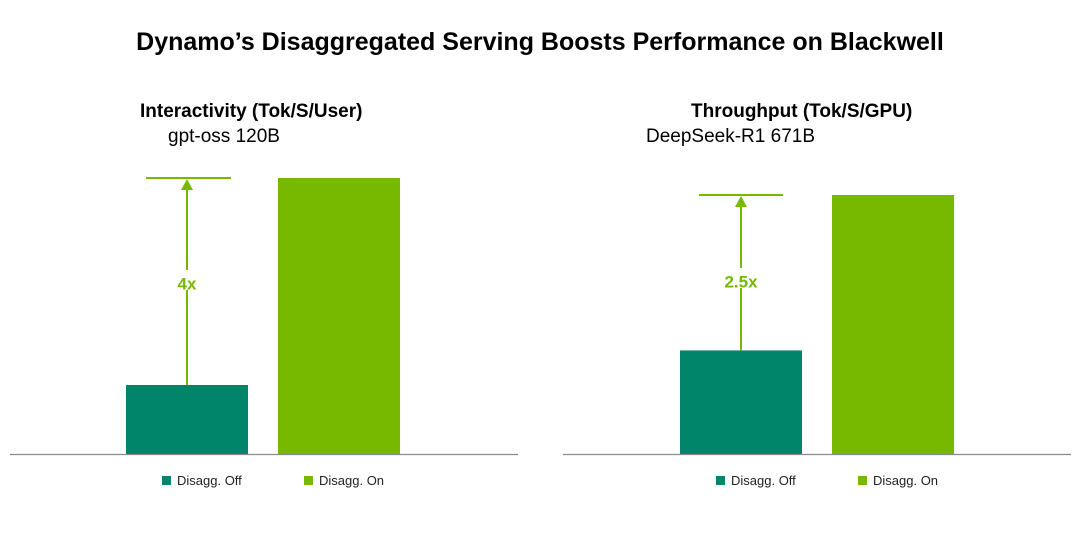  I want to click on chart-2-arrow-head-icon, so click(741, 201).